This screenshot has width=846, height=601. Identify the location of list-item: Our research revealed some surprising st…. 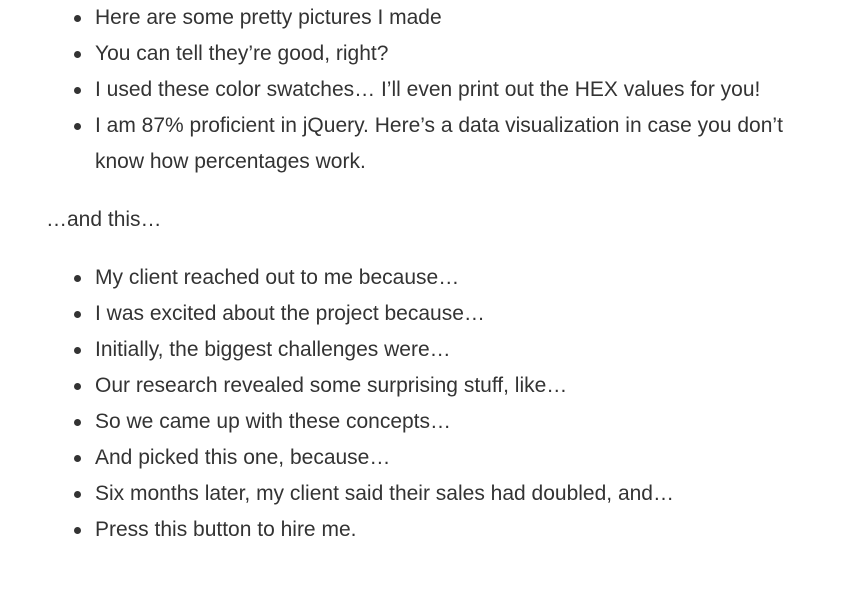
(450, 386).